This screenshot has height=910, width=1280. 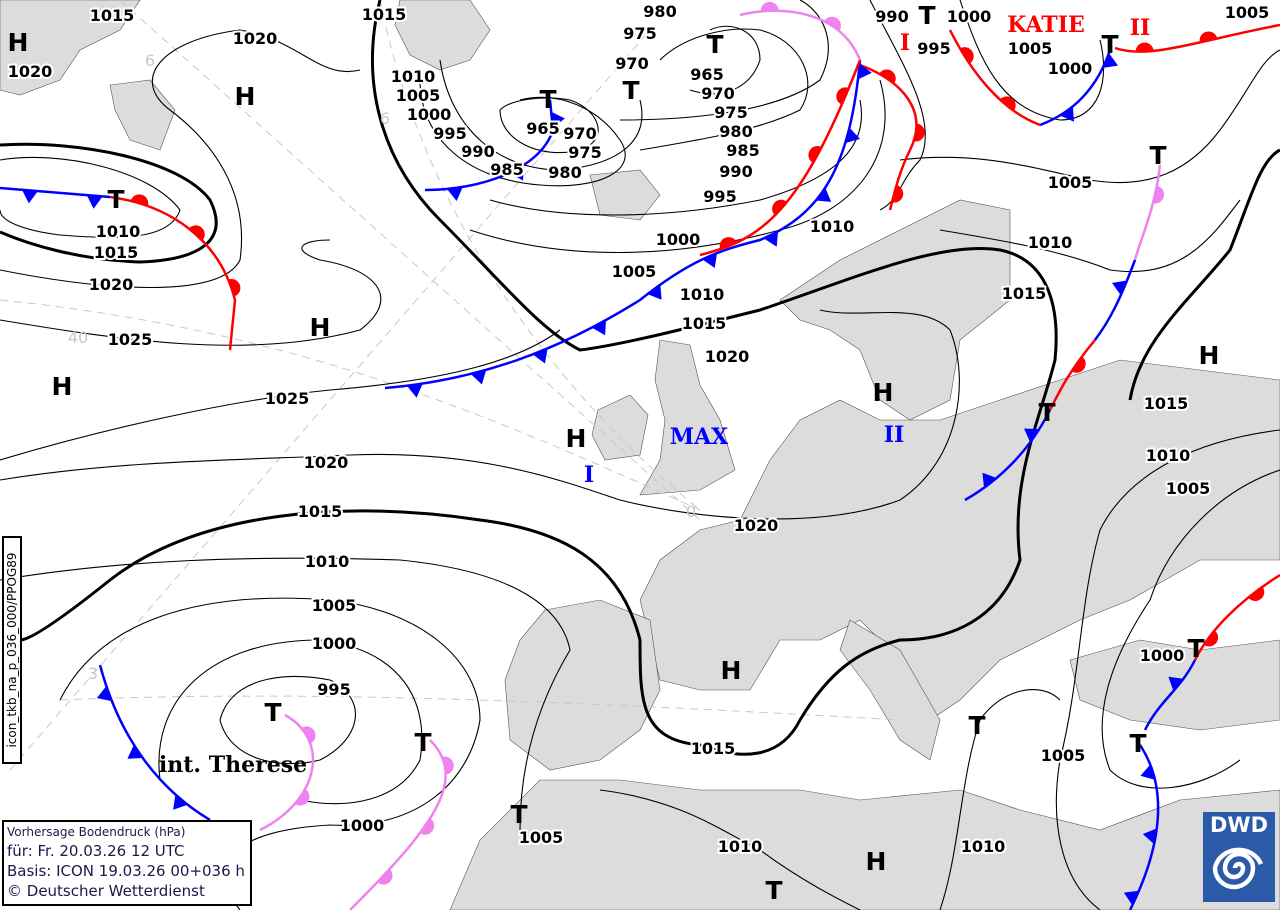 I want to click on logo-text: DWD, so click(x=1239, y=825).